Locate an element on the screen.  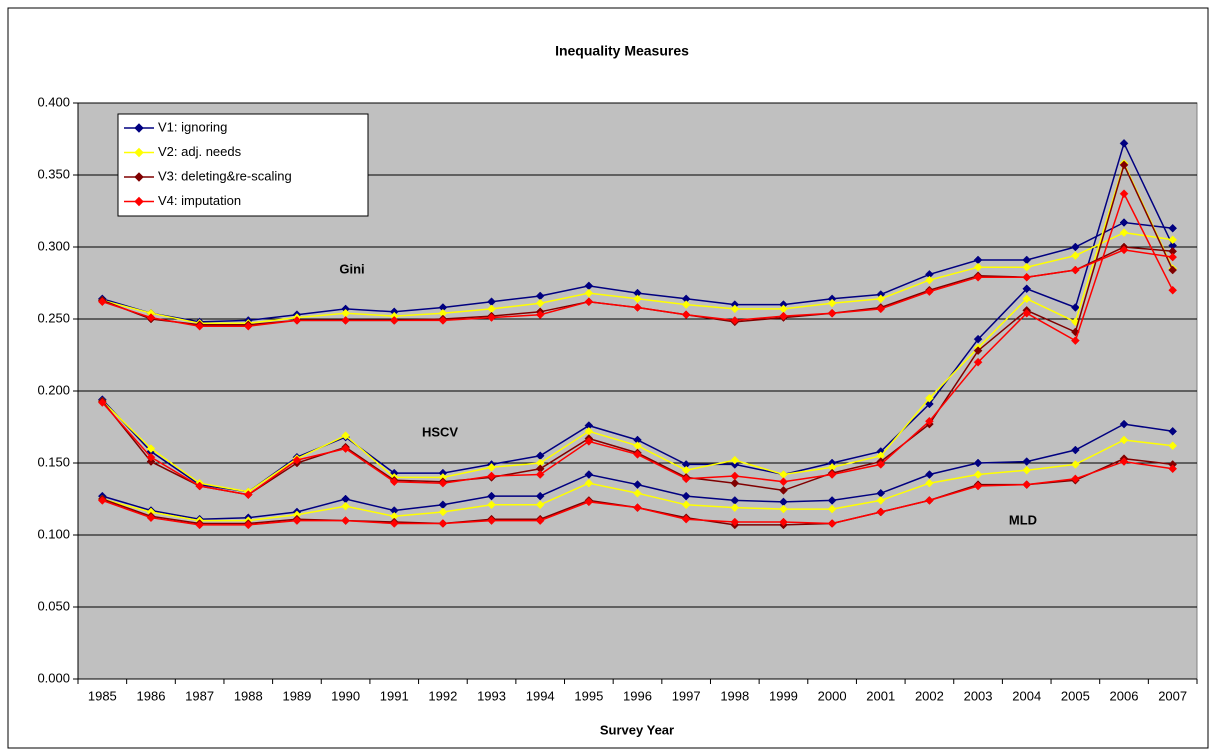
x-tick-label: 1985 is located at coordinates (102, 695).